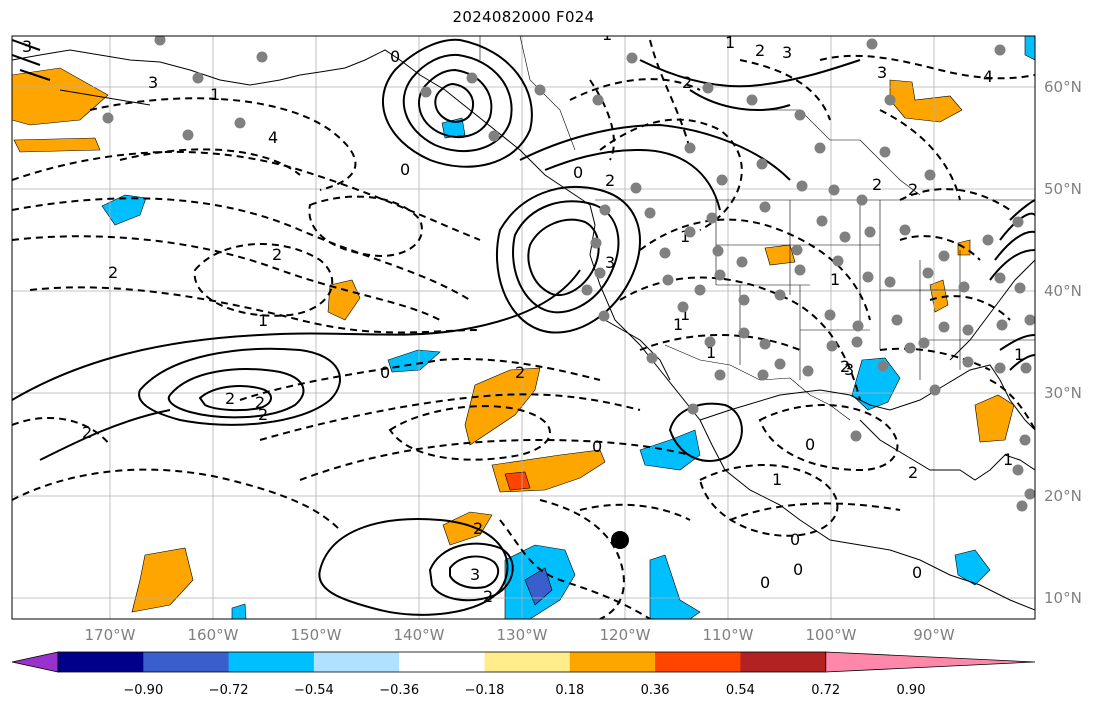  What do you see at coordinates (570, 690) in the screenshot?
I see `colorbar-label: 0.18` at bounding box center [570, 690].